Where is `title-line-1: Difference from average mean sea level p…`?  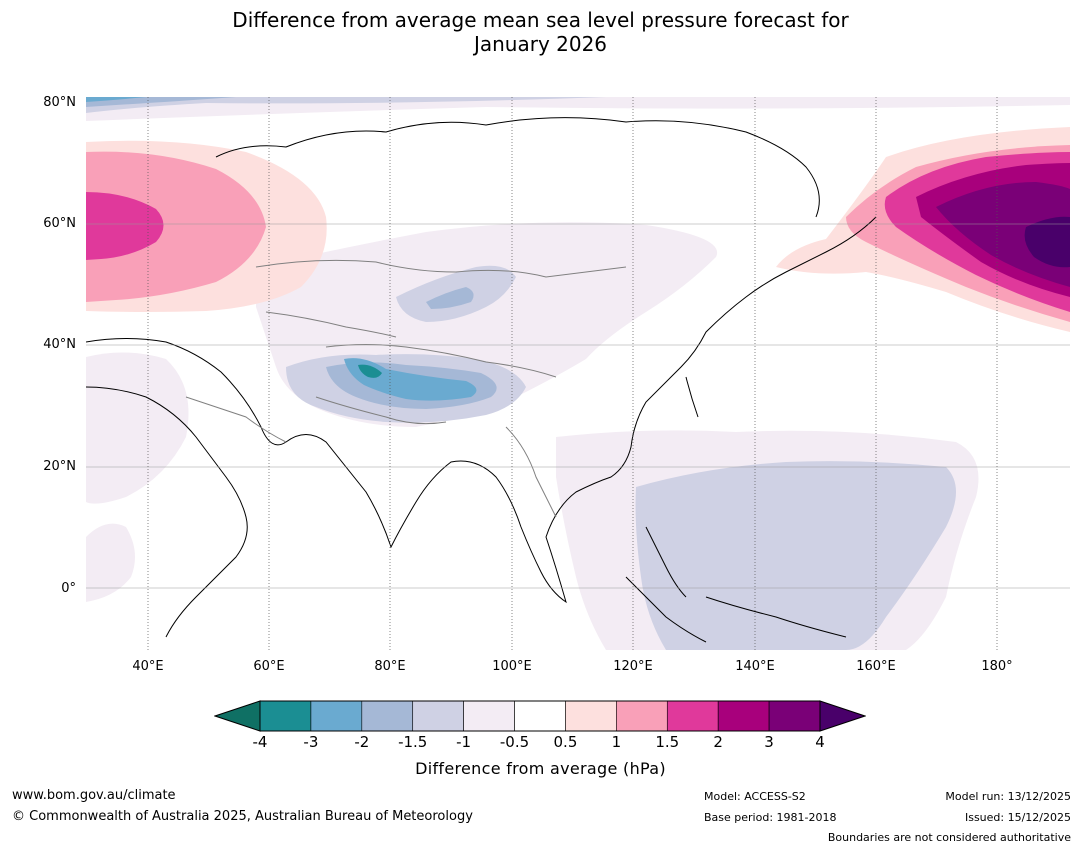
title-line-1: Difference from average mean sea level p… is located at coordinates (540, 20).